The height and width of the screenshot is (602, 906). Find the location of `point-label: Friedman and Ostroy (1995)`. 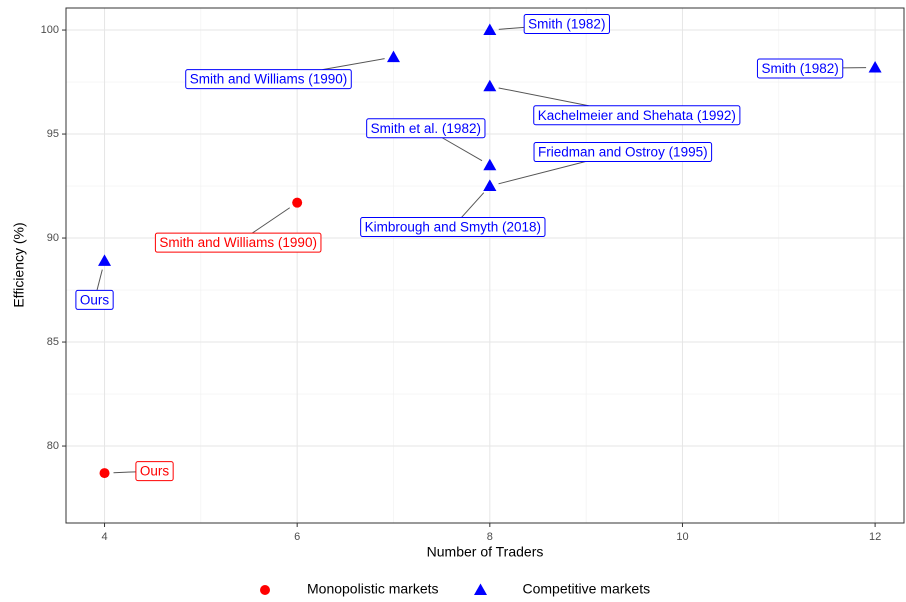

point-label: Friedman and Ostroy (1995) is located at coordinates (623, 152).